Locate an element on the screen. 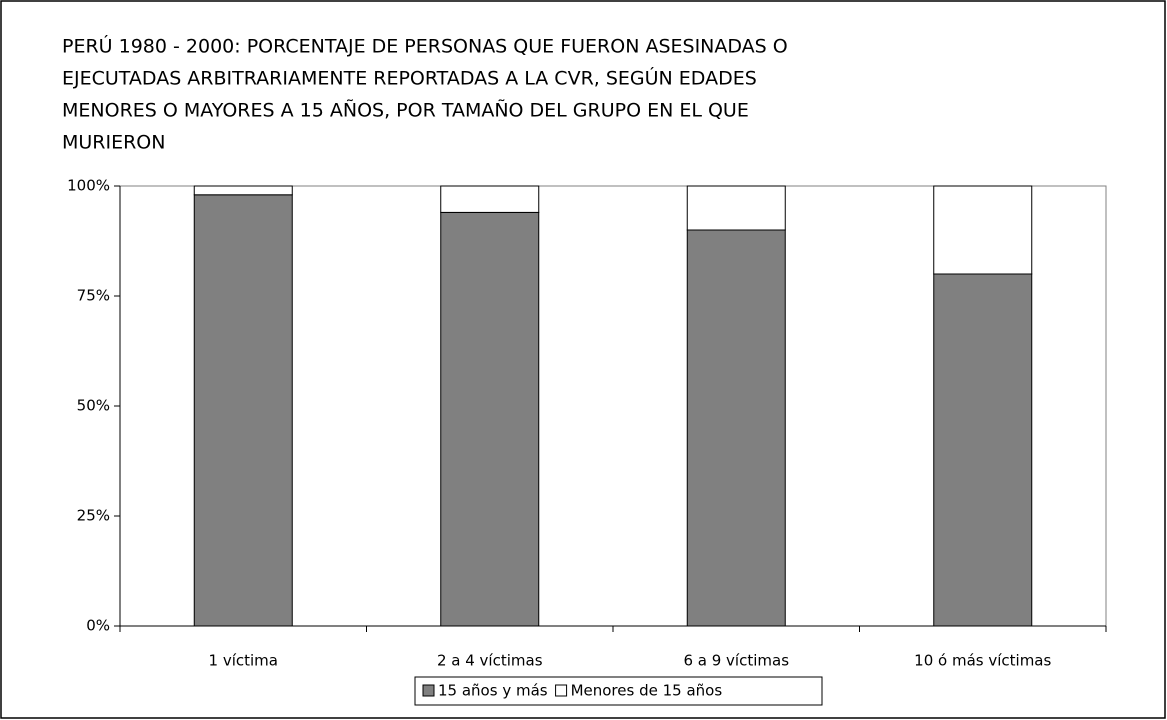  legend-box is located at coordinates (618, 691).